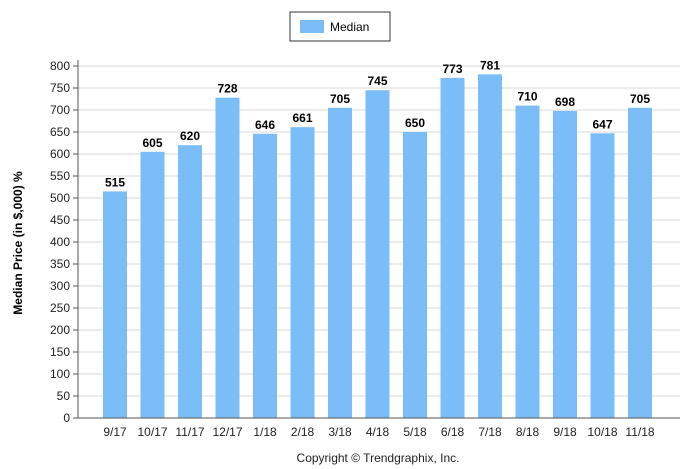 Image resolution: width=699 pixels, height=469 pixels. What do you see at coordinates (527, 97) in the screenshot?
I see `data-label-8-18: 710` at bounding box center [527, 97].